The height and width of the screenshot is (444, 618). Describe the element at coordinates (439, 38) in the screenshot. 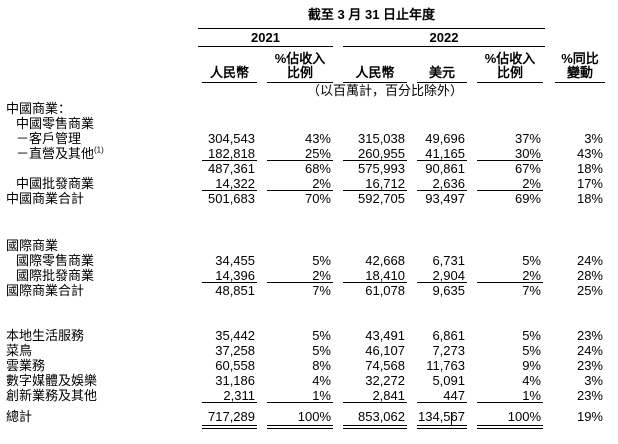

I see `year-group-2022: 2022` at that location.